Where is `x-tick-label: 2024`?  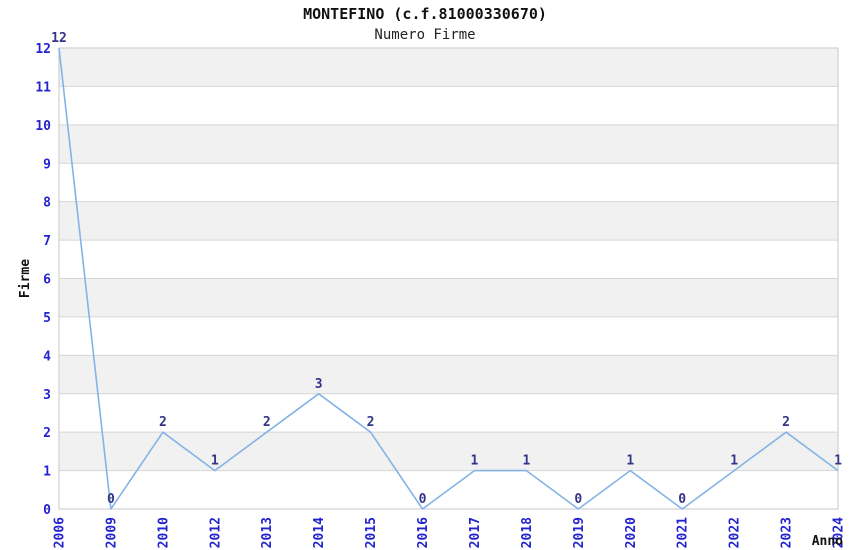 x-tick-label: 2024 is located at coordinates (839, 532).